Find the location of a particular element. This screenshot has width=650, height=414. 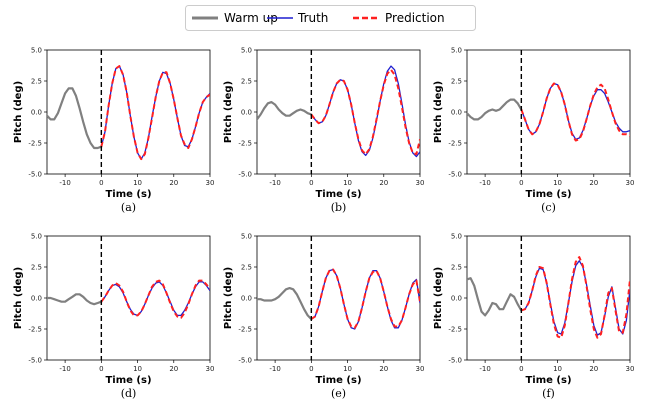

panel-caption: (e) is located at coordinates (338, 393).